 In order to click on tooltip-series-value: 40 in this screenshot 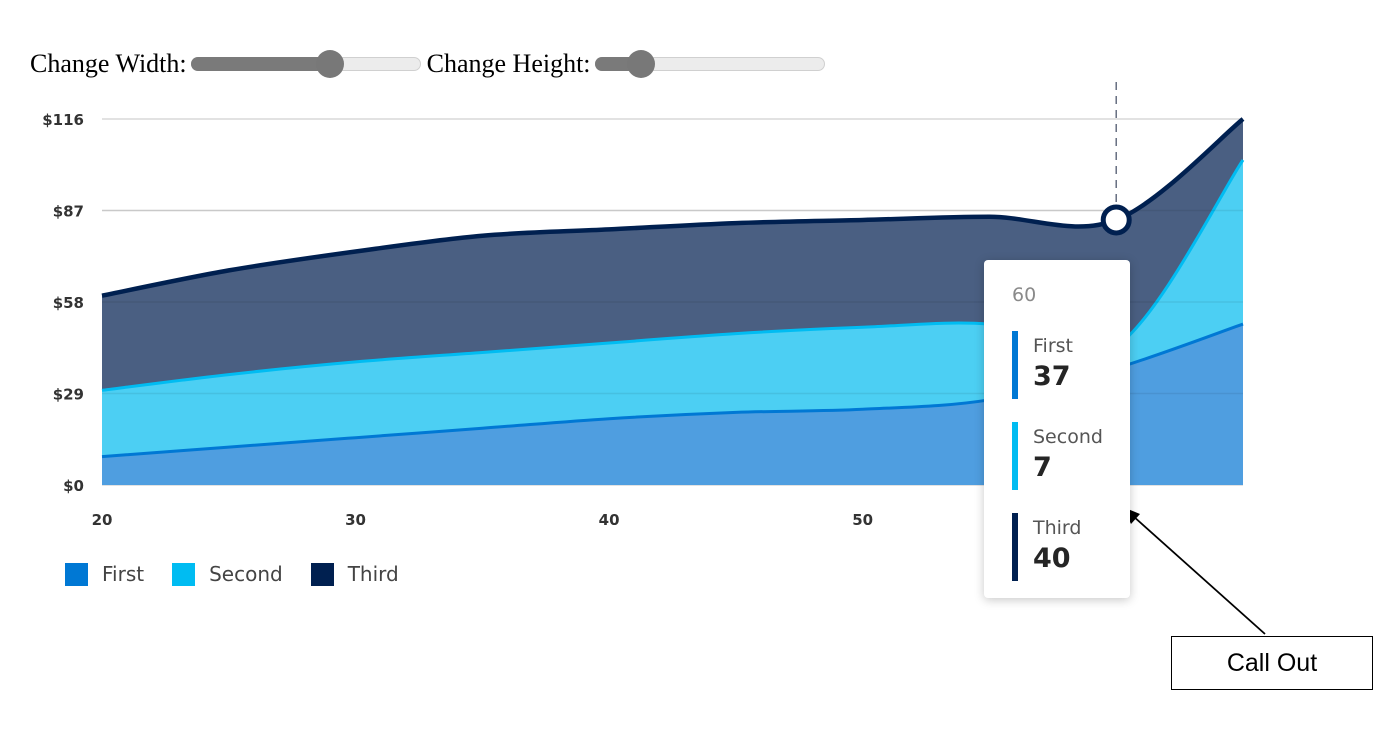, I will do `click(1052, 558)`.